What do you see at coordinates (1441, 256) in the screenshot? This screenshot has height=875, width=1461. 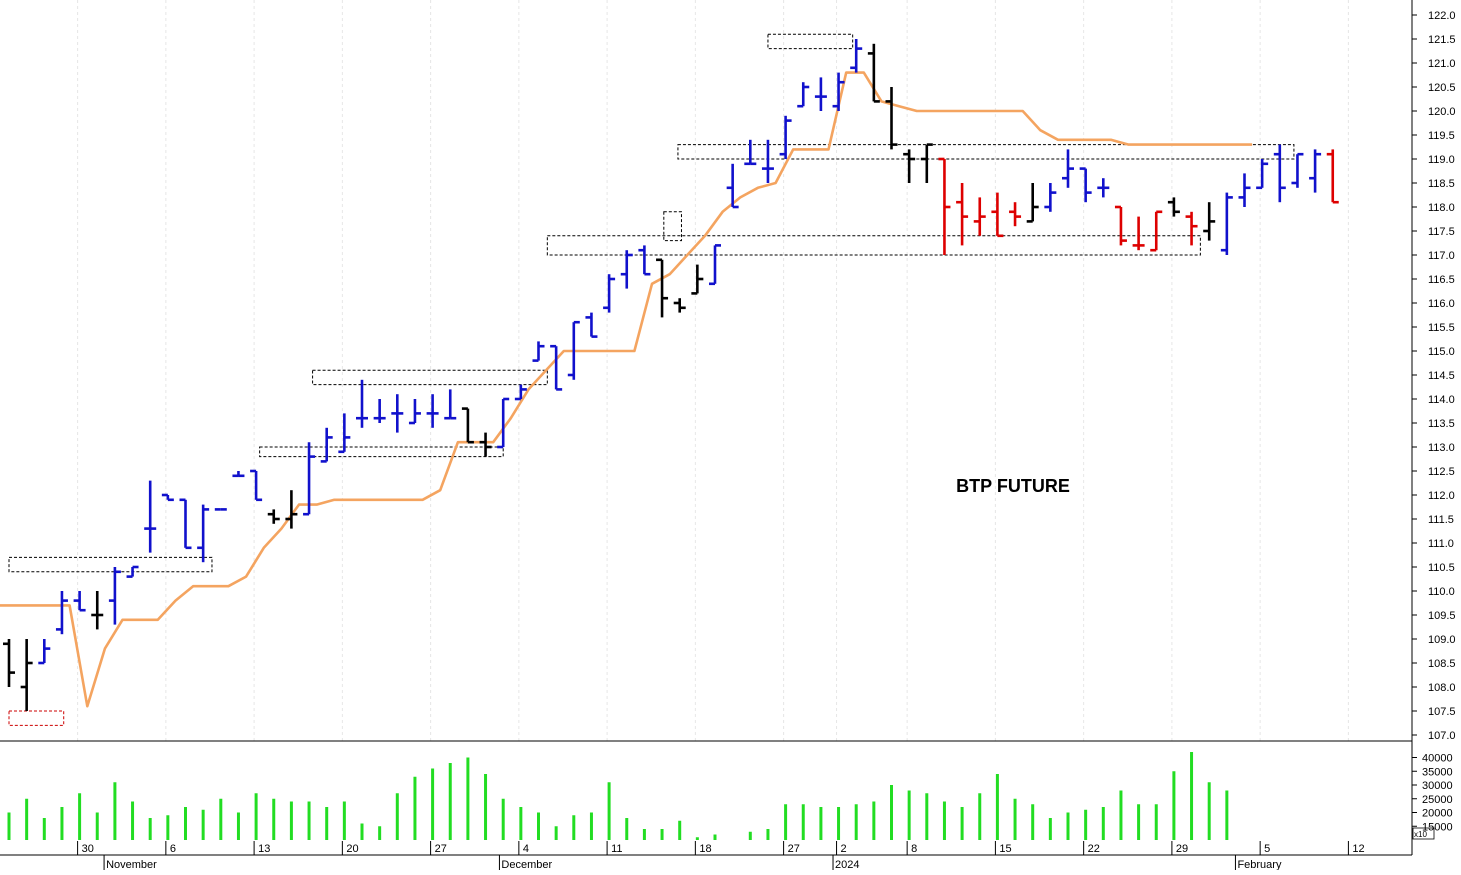 I see `price-tick-label: 117.0` at bounding box center [1441, 256].